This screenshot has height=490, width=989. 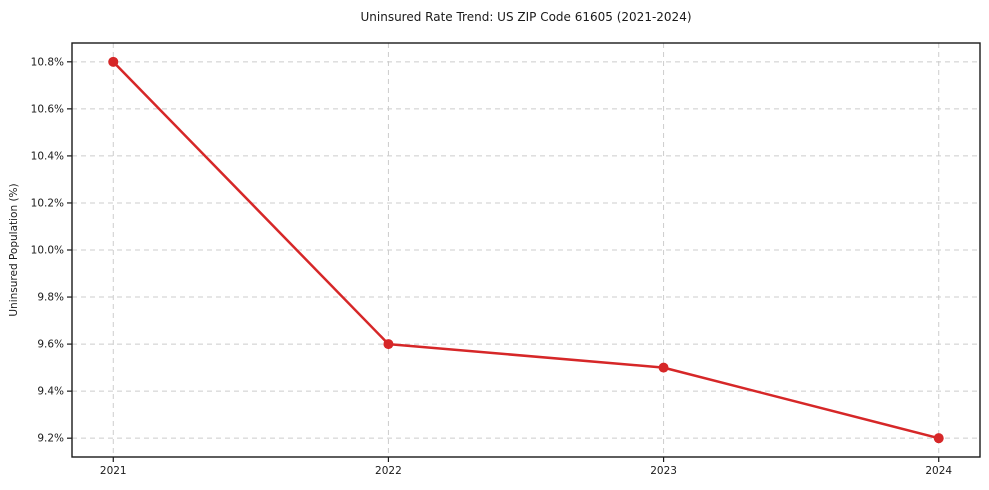 What do you see at coordinates (50, 392) in the screenshot?
I see `y-tick-label: 9.4%` at bounding box center [50, 392].